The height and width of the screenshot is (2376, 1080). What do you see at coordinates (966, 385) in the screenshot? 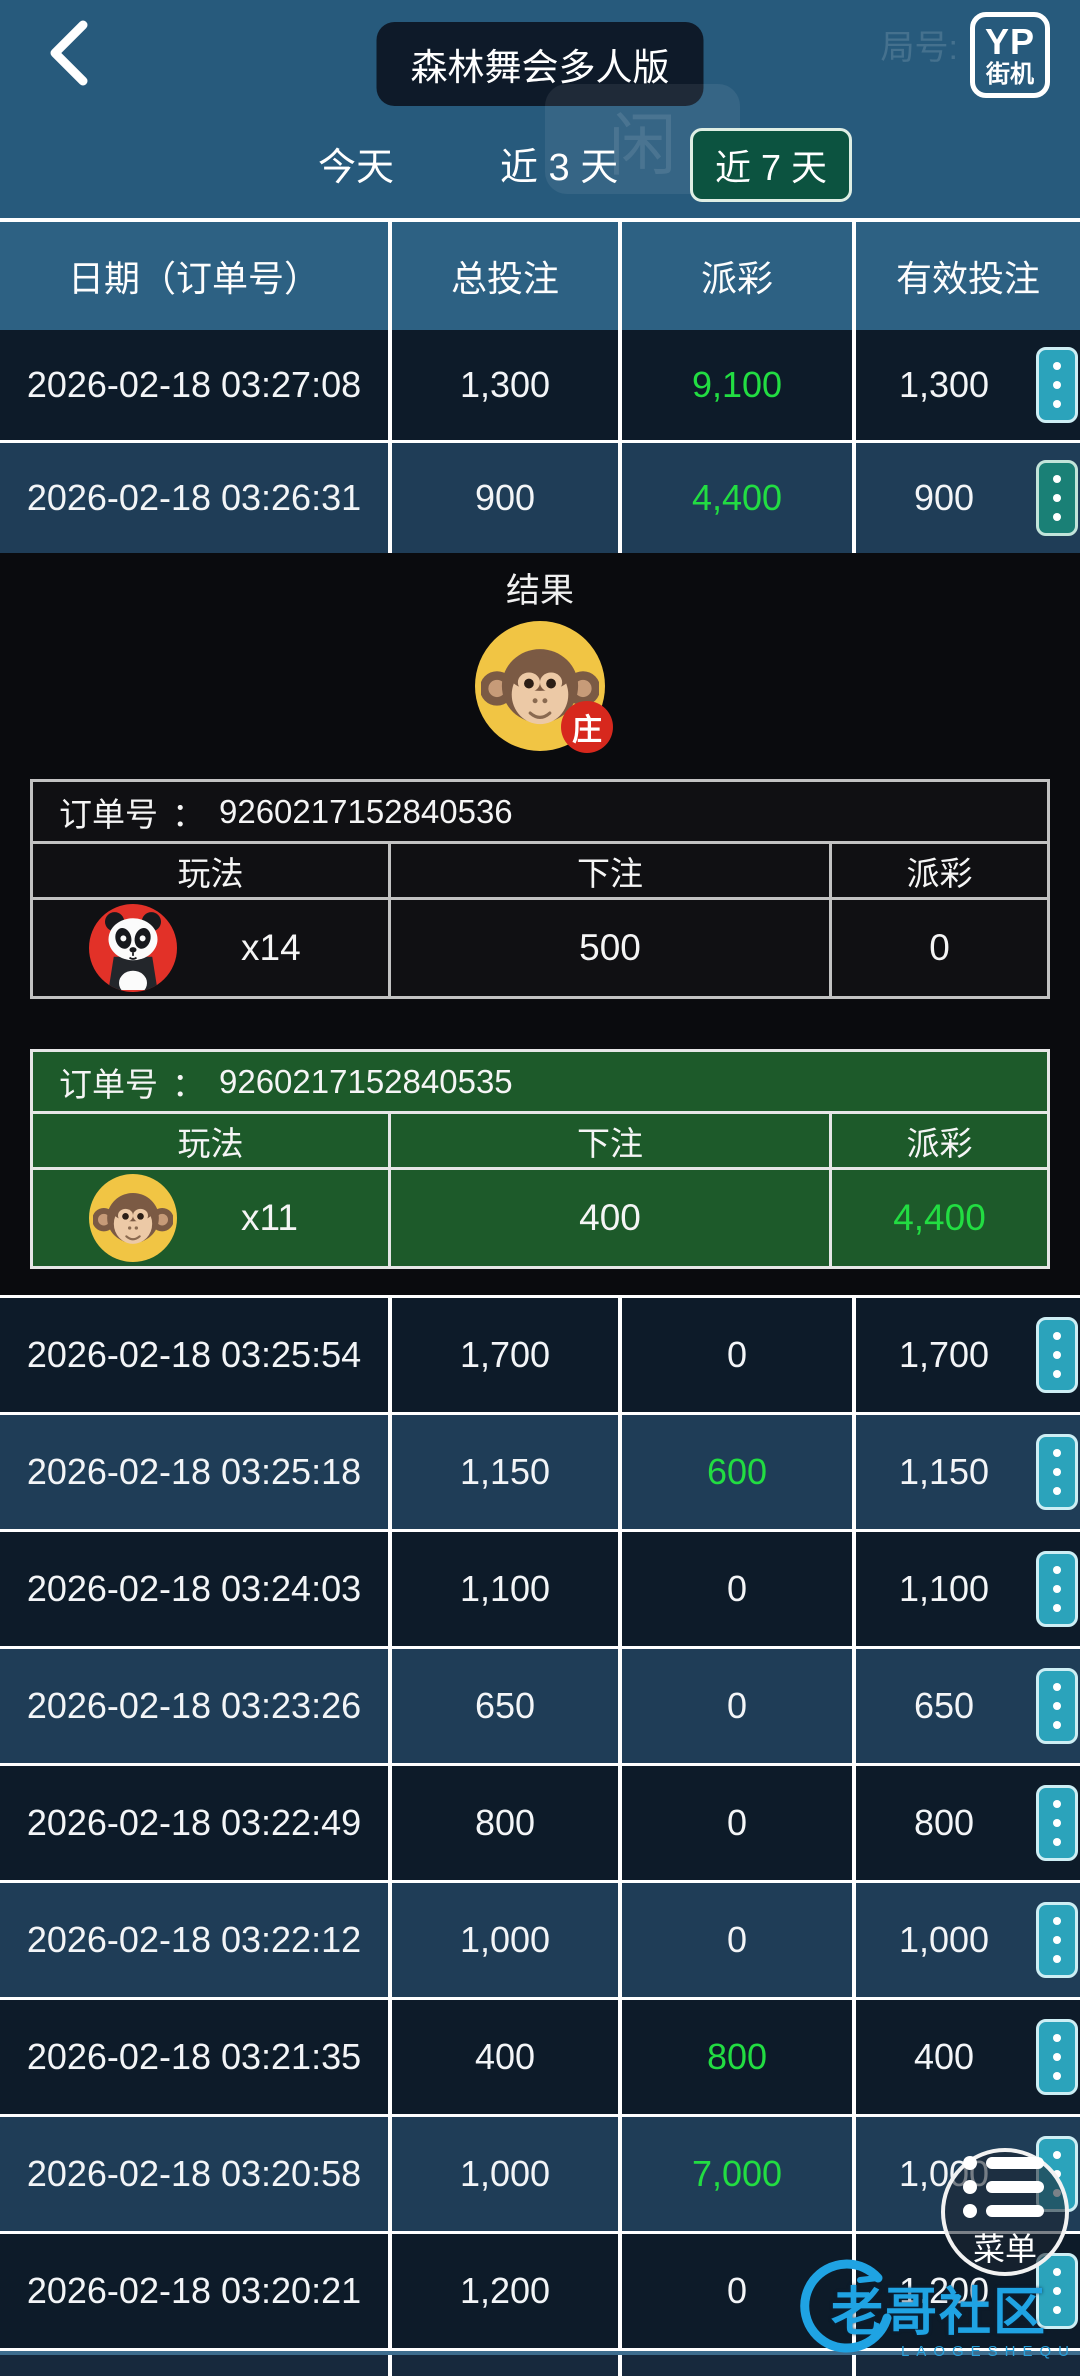
I see `valid-bet-value: 1,300` at bounding box center [966, 385].